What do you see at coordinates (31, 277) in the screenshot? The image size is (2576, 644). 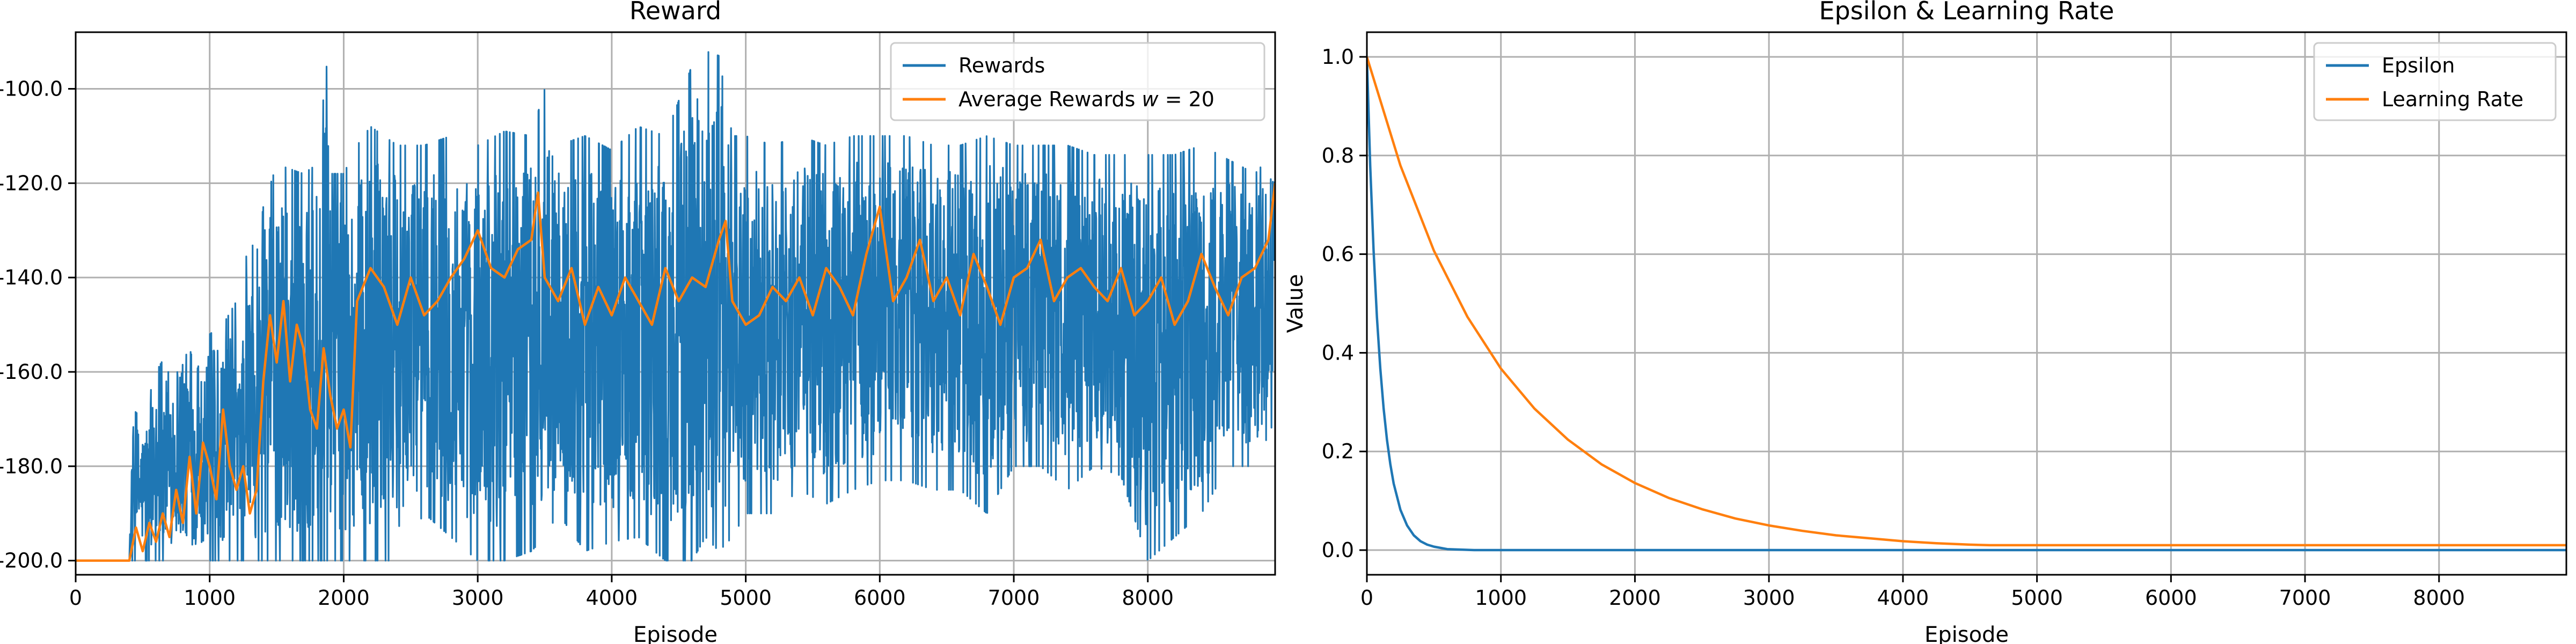 I see `y-tick-label: -140.0` at bounding box center [31, 277].